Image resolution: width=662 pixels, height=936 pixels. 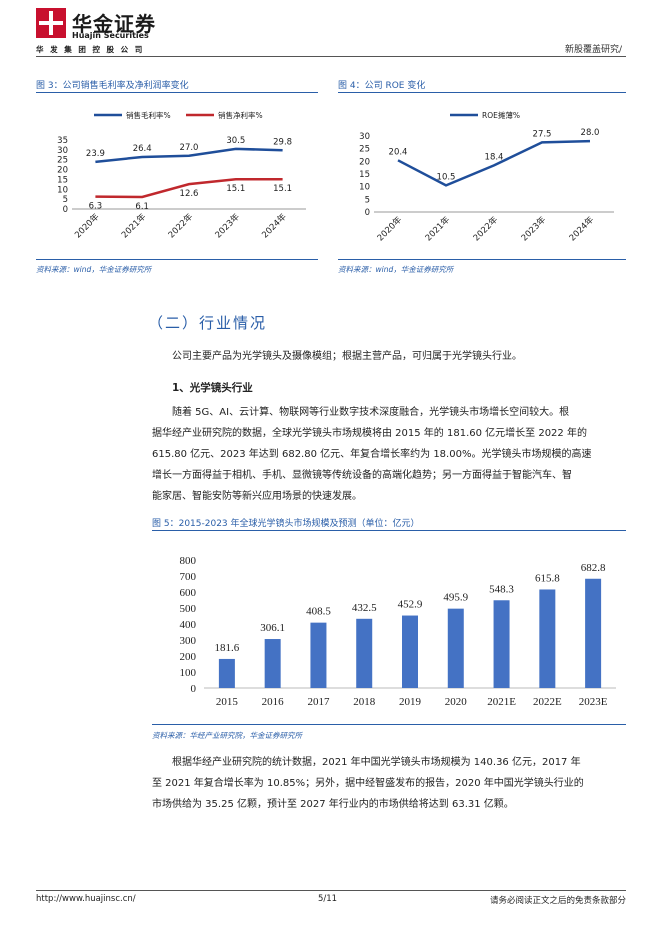 I want to click on report-type: 新股覆盖研究/, so click(x=593, y=50).